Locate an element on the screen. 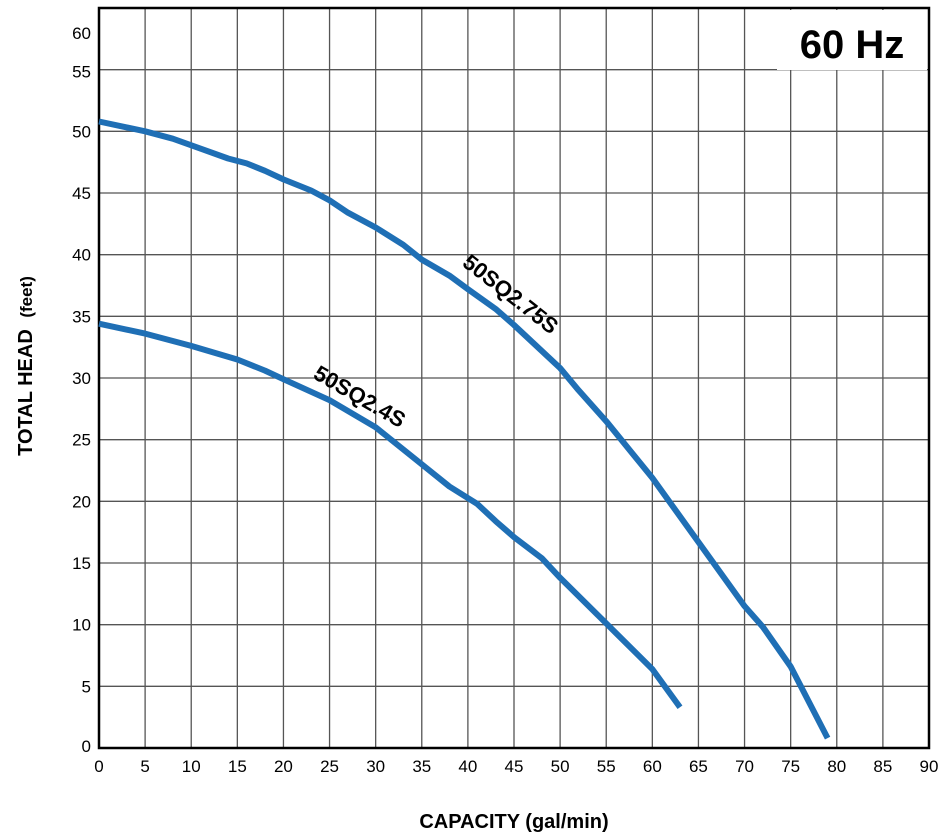  x-tick-label: 60 is located at coordinates (652, 766).